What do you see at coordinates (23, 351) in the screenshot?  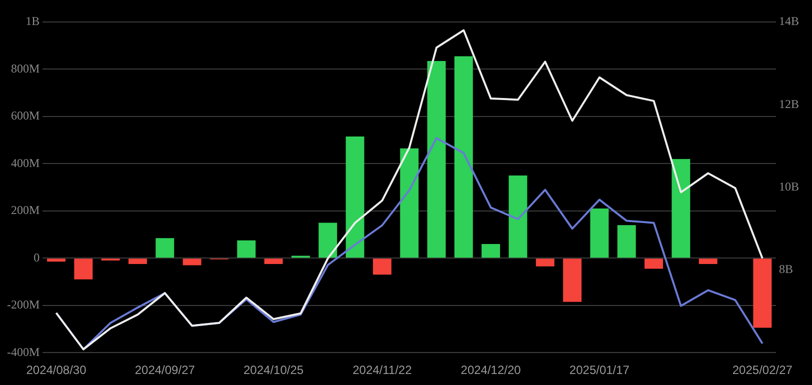 I see `y-tick-label: -400M` at bounding box center [23, 351].